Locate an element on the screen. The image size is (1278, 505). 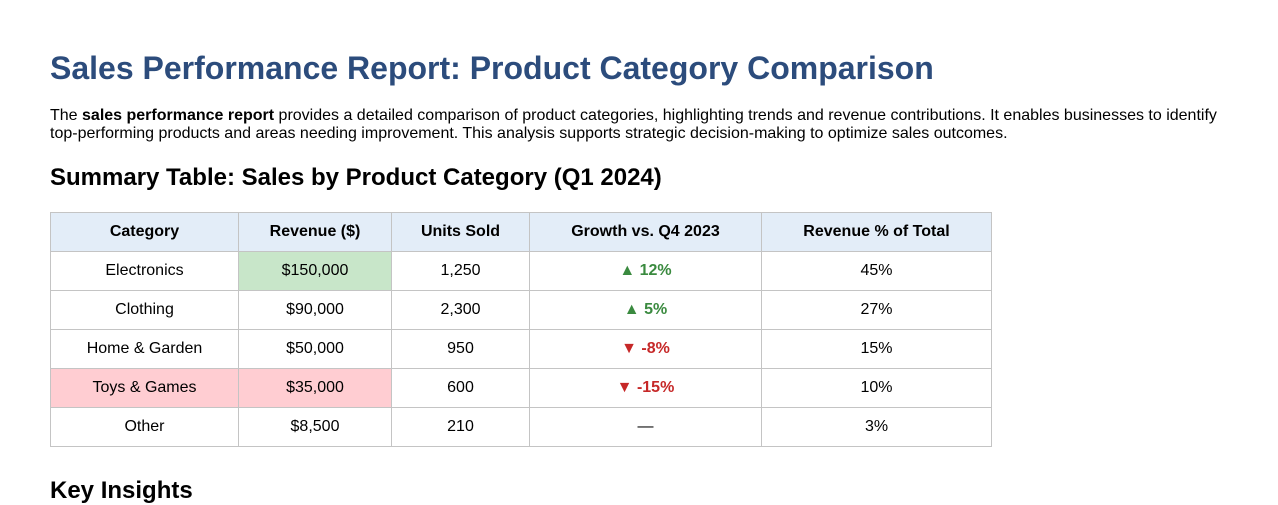
cell-share: 15% is located at coordinates (876, 349).